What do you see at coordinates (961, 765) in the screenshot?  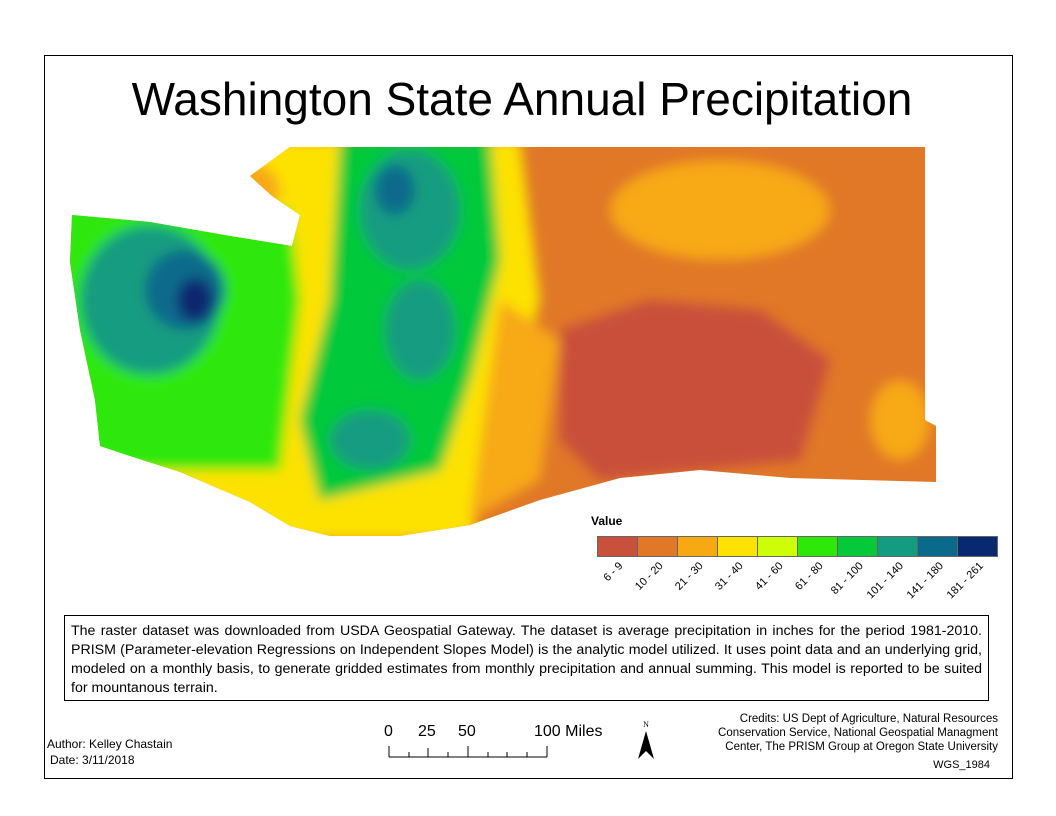 I see `projection-label: WGS_1984` at bounding box center [961, 765].